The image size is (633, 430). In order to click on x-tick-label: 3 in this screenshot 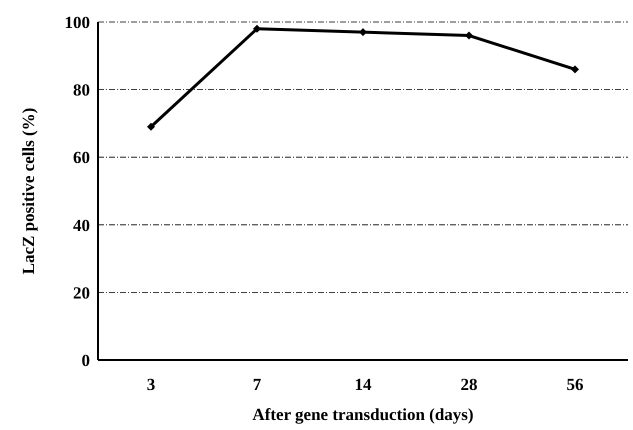, I will do `click(151, 384)`.